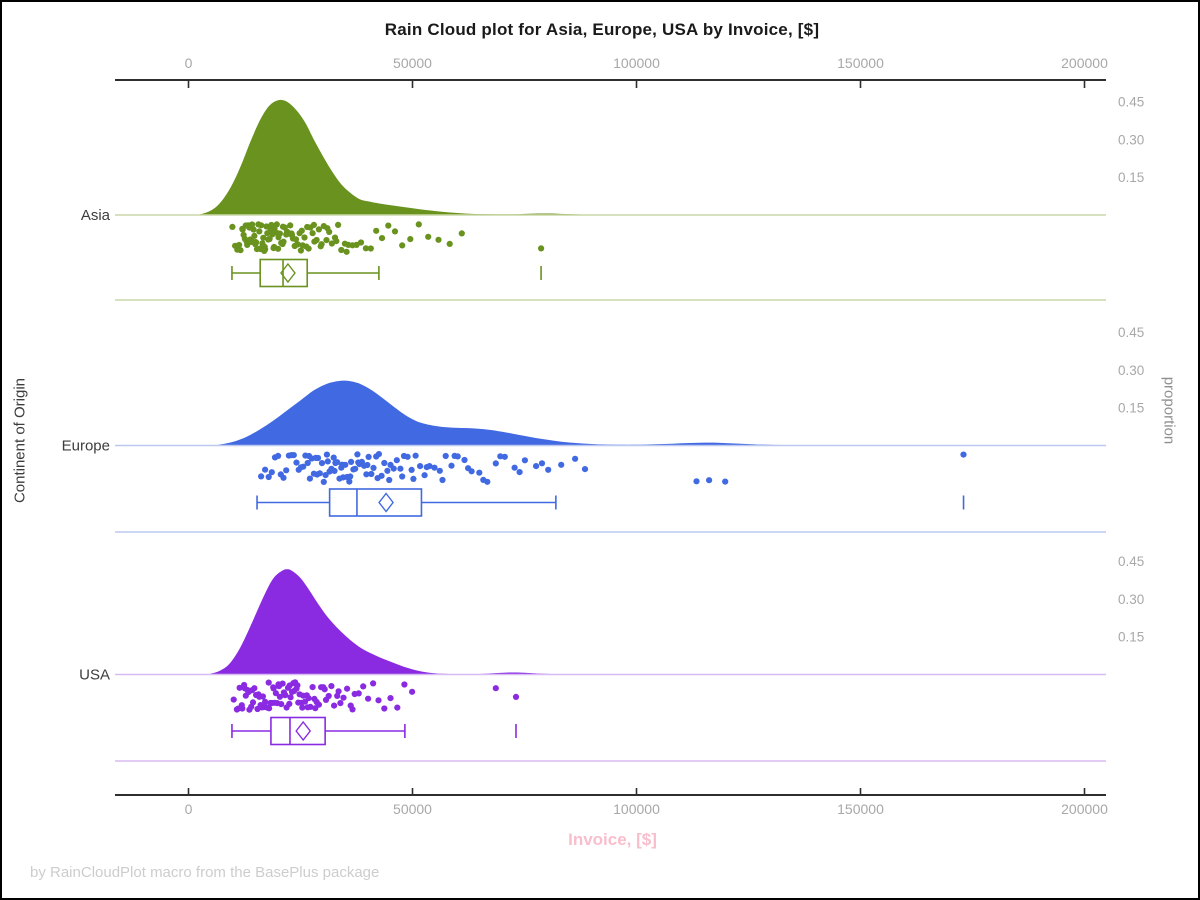  What do you see at coordinates (610, 502) in the screenshot?
I see `boxplot-europe` at bounding box center [610, 502].